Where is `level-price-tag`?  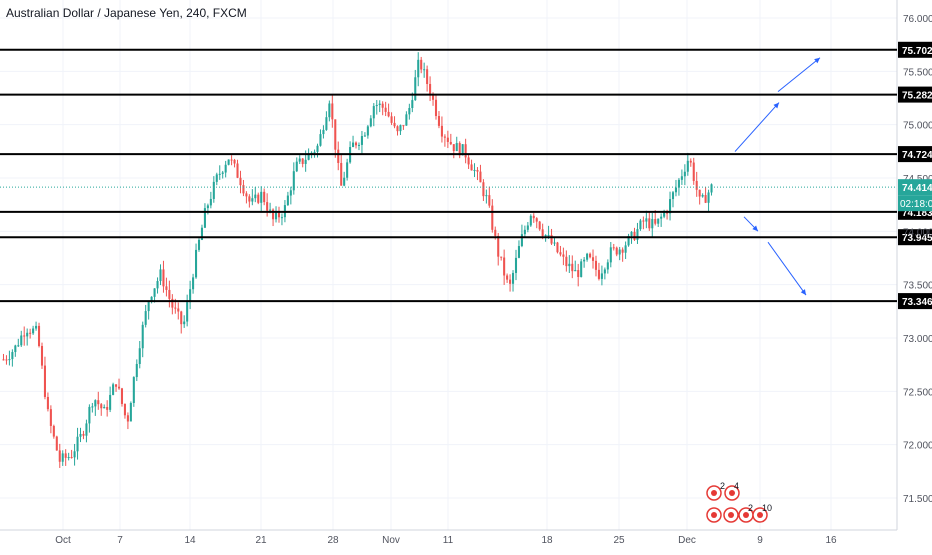
level-price-tag is located at coordinates (915, 237).